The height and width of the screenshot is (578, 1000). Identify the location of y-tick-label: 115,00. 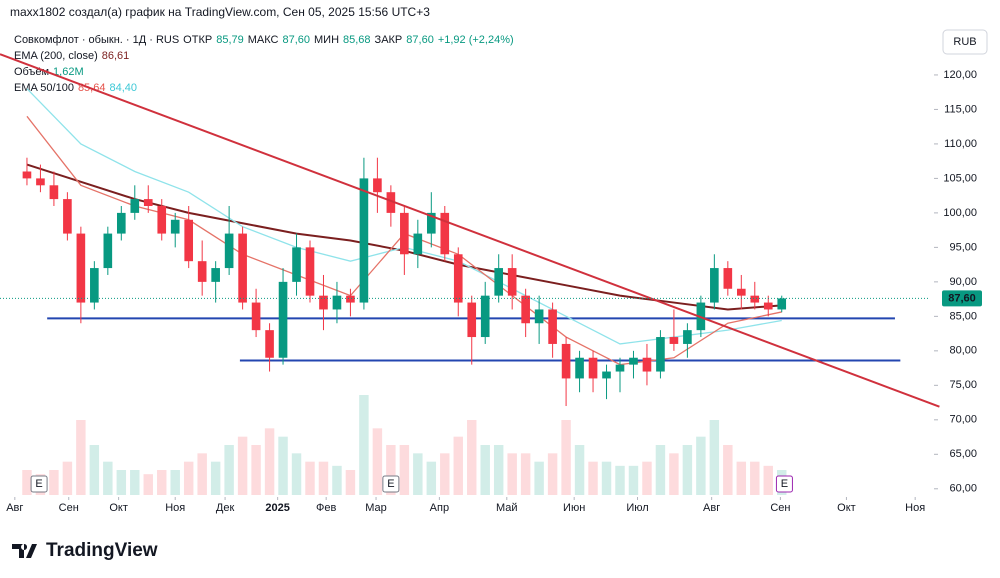
(960, 109).